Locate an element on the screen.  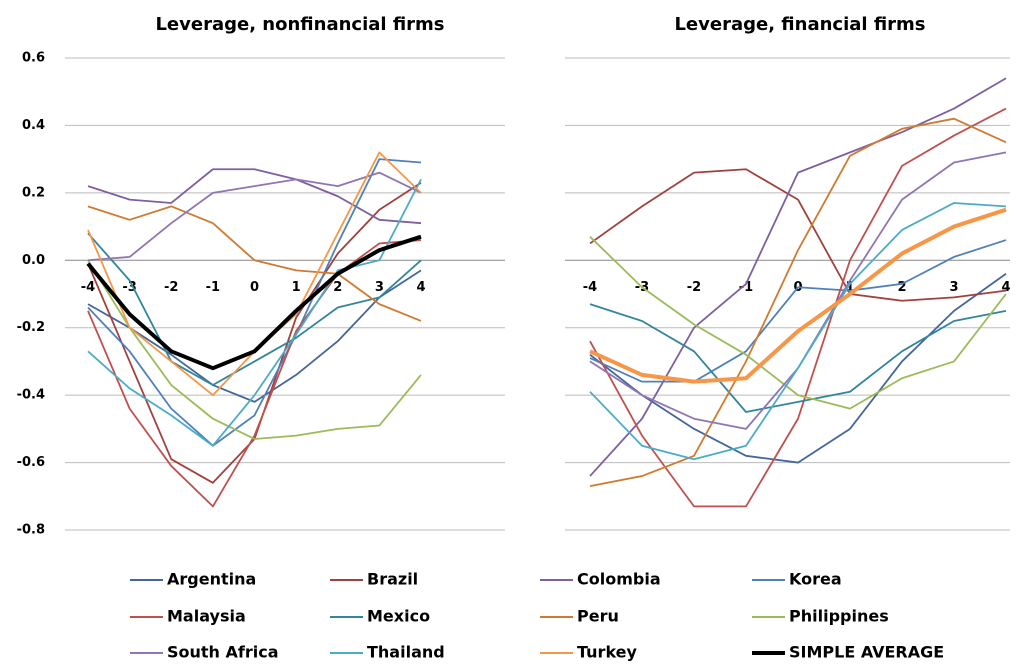
y-tick-label: -0.4 is located at coordinates (31, 395).